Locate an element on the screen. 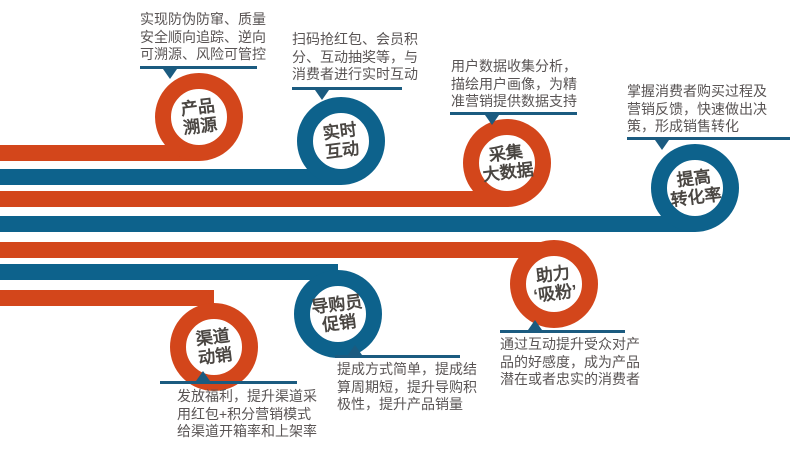  callout-text-realtime-interaction: 扫码抢红包、会员积 分、互动抽奖等，与 消费者进行实时互动 is located at coordinates (355, 56).